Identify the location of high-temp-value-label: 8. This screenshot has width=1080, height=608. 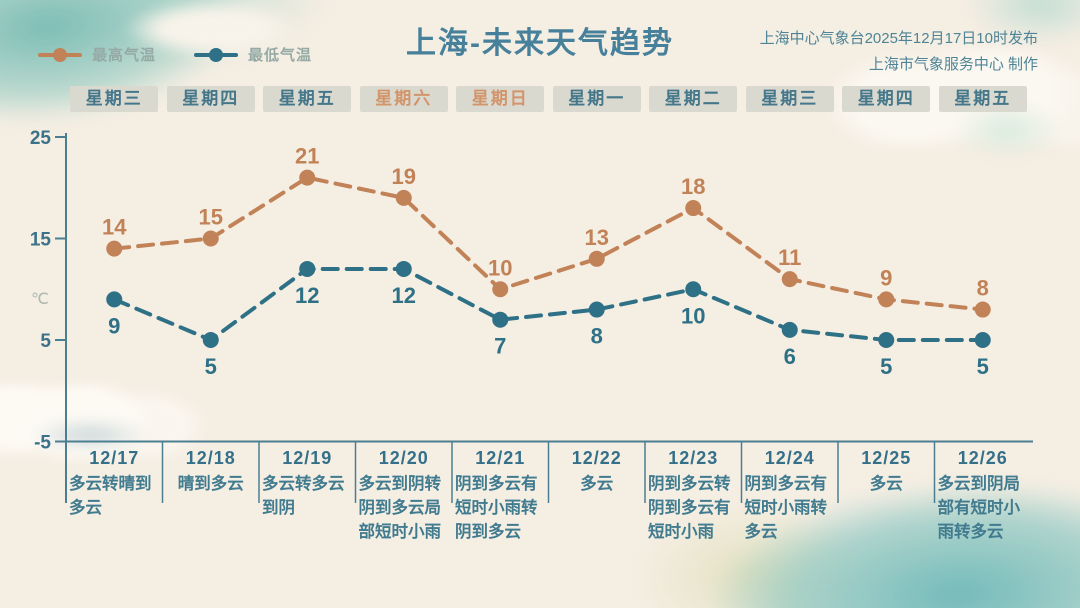
(983, 288).